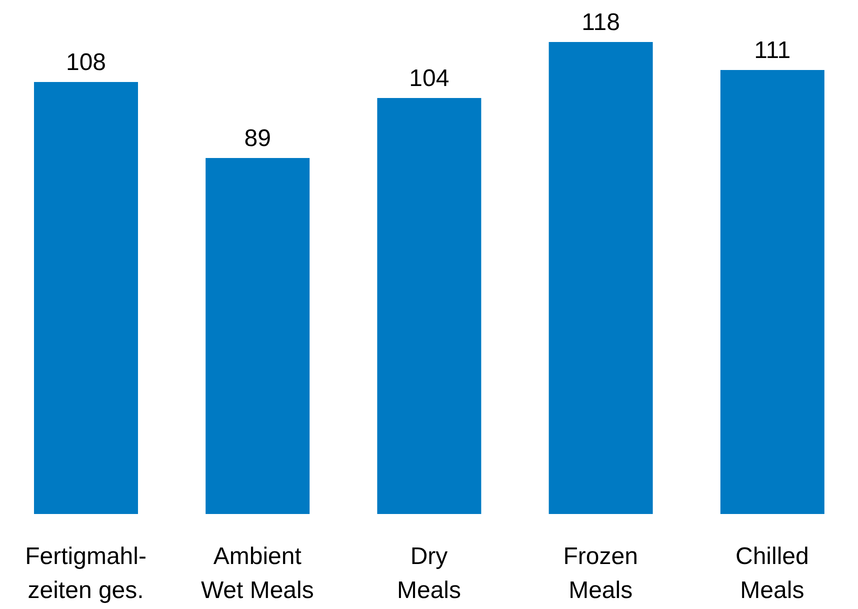  I want to click on data-label: 89, so click(257, 138).